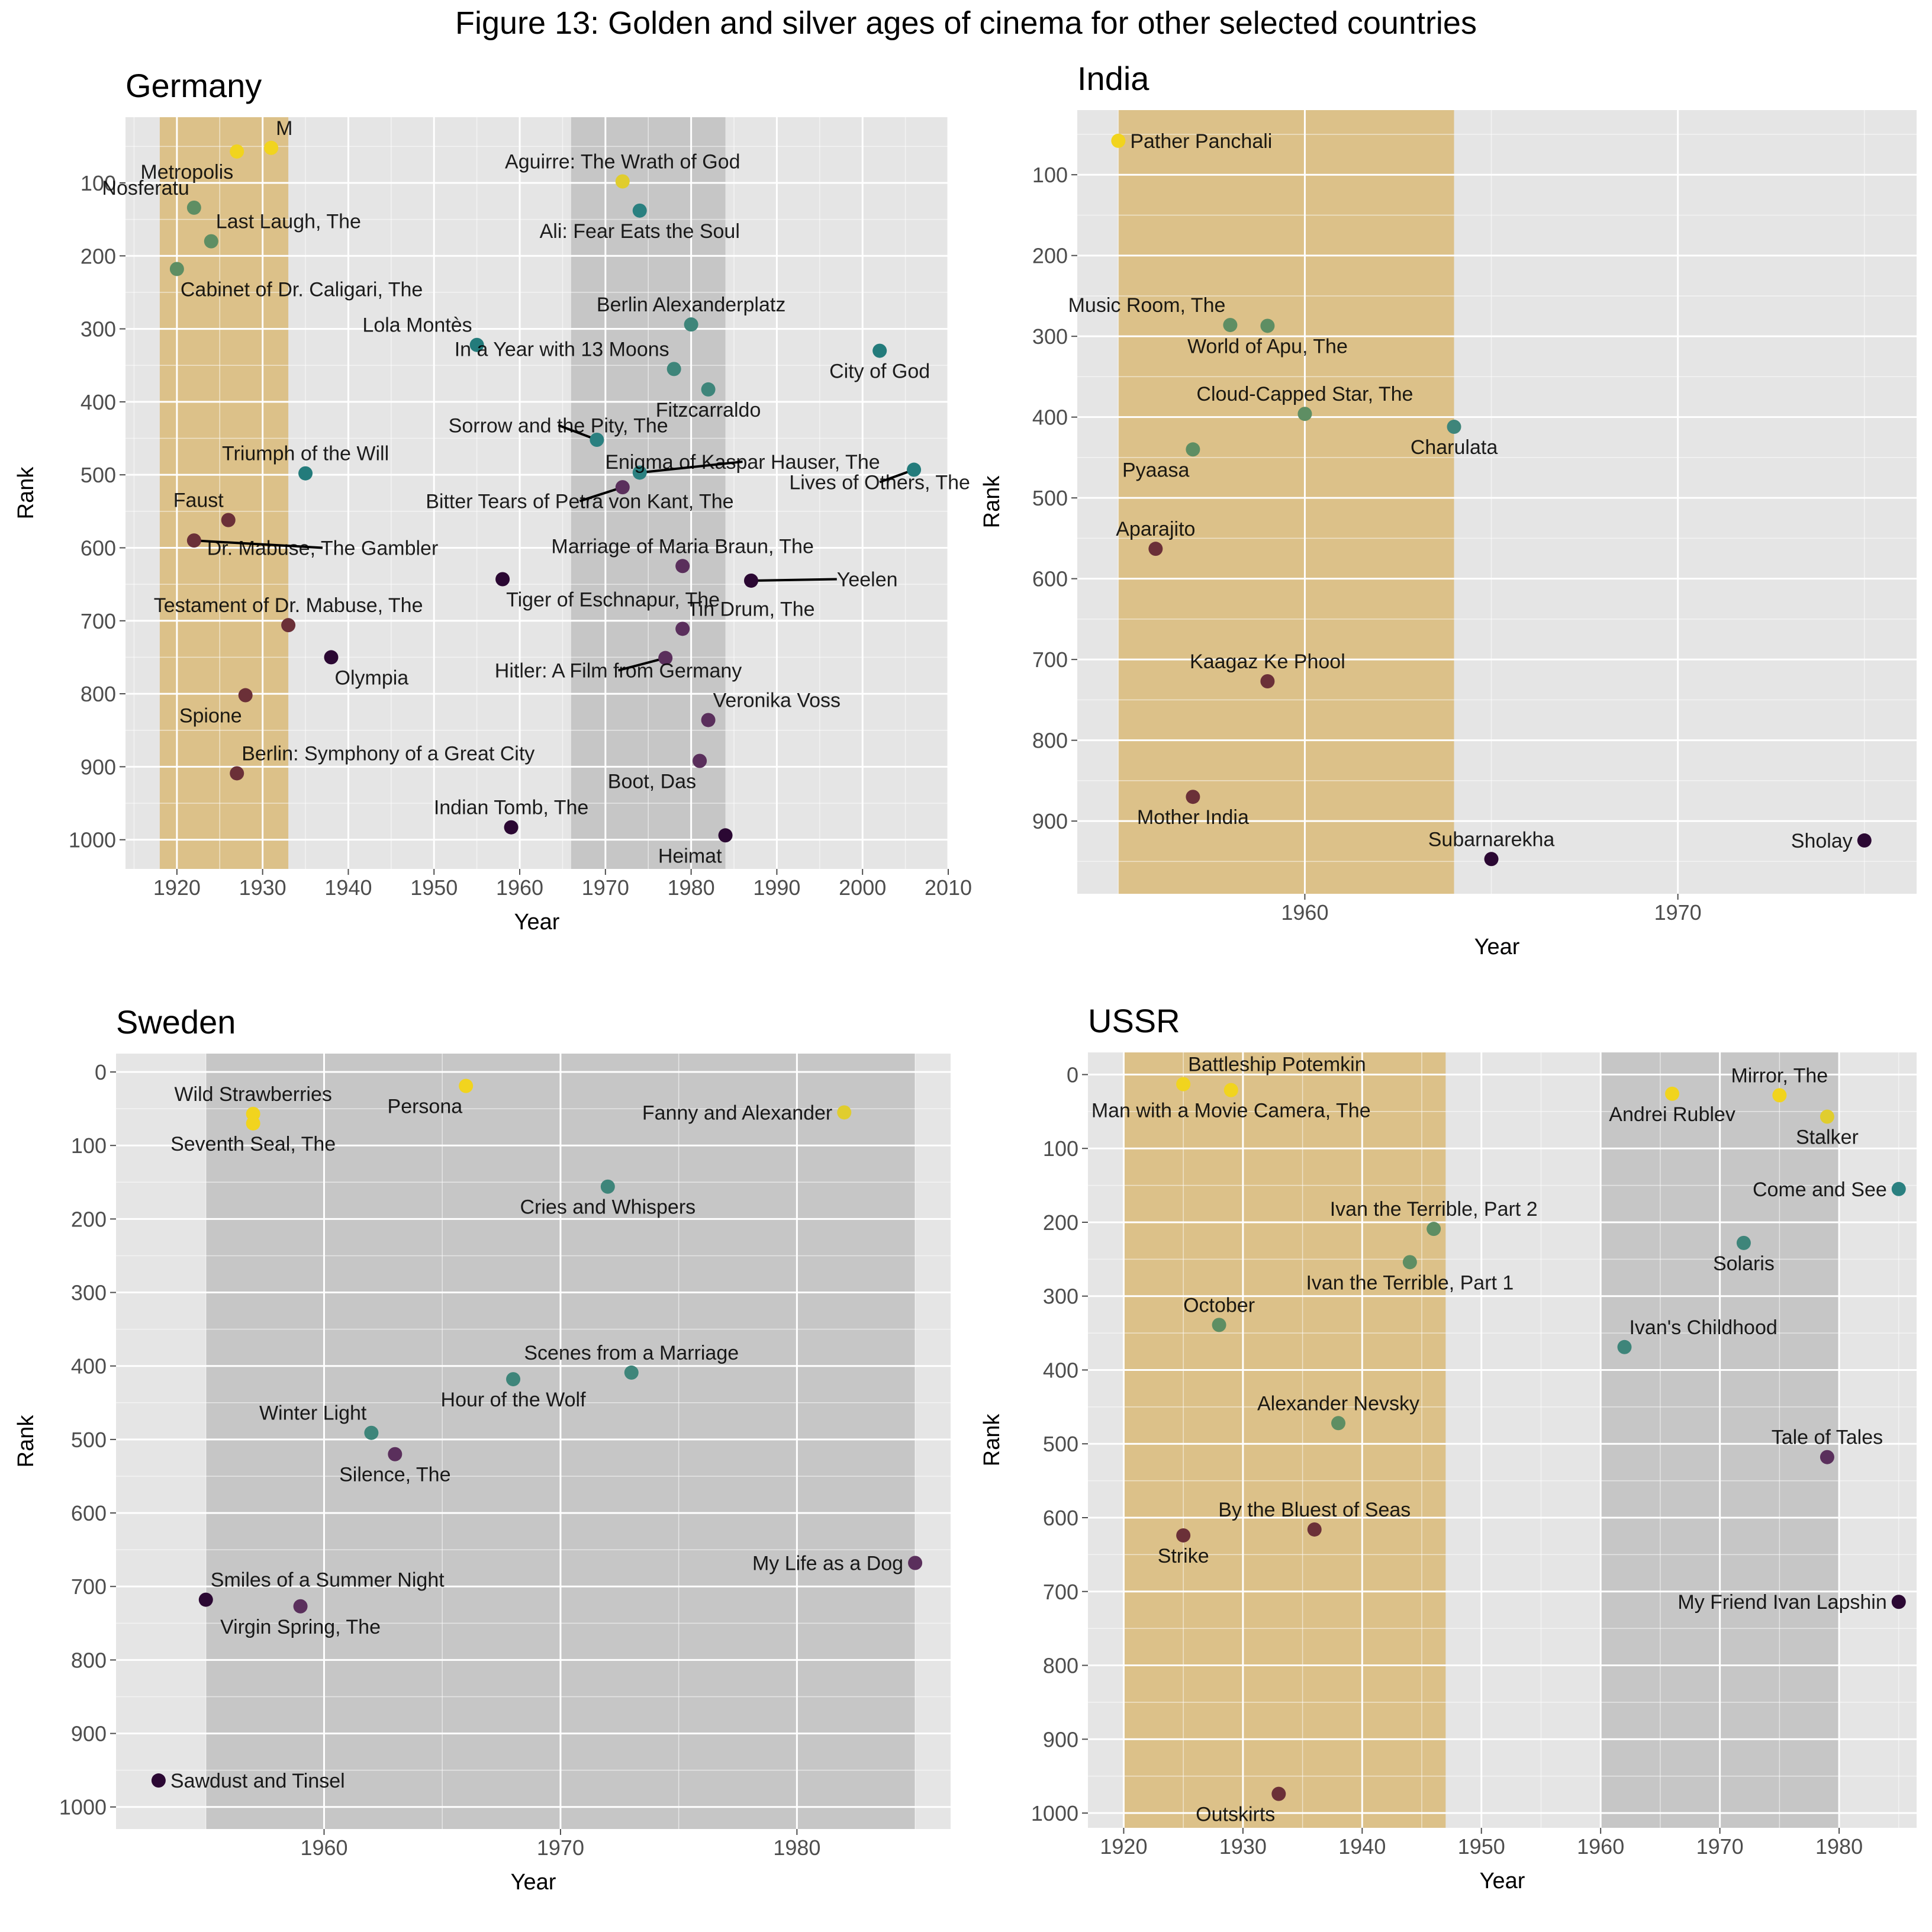 Image resolution: width=1932 pixels, height=1932 pixels. I want to click on germany-x-tick-label: 2010, so click(949, 887).